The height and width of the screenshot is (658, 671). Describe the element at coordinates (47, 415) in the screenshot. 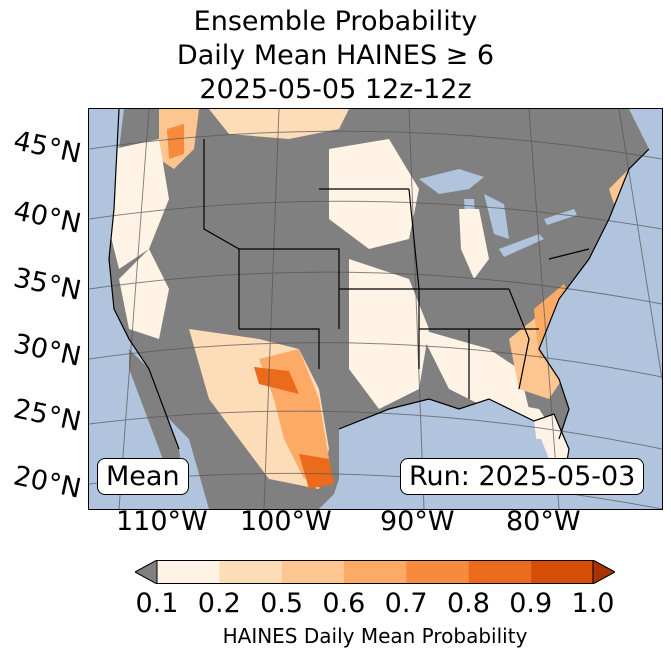

I see `lat-label-25n: 25°N` at that location.